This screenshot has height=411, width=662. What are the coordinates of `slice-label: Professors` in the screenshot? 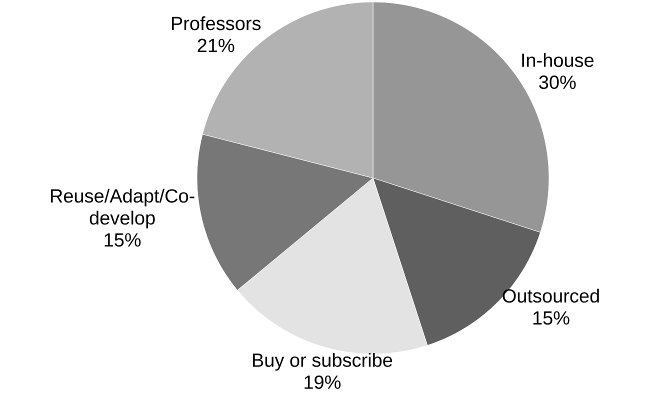 It's located at (216, 23).